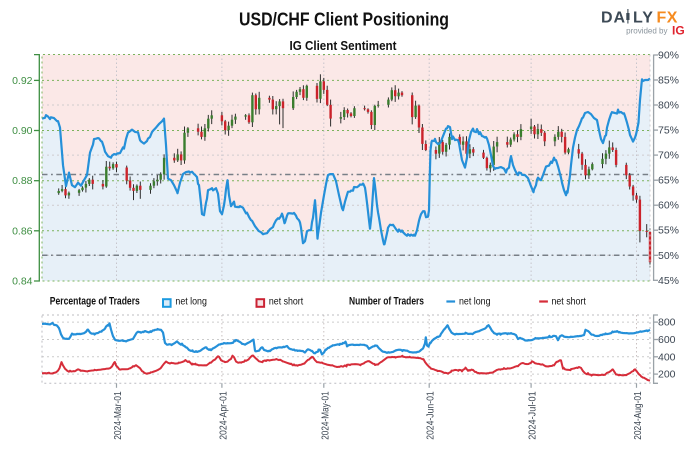 This screenshot has width=687, height=456. I want to click on svg-text: 2024-Jun-01, so click(431, 415).